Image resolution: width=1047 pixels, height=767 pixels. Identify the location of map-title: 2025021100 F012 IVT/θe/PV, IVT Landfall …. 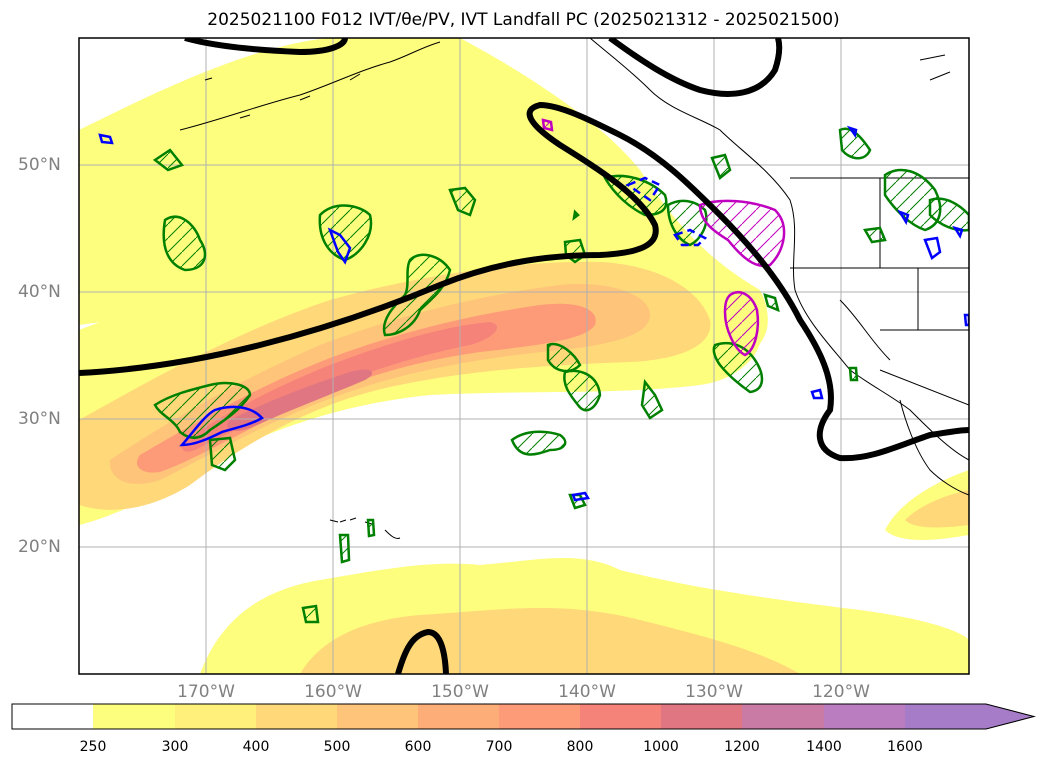
(523, 20).